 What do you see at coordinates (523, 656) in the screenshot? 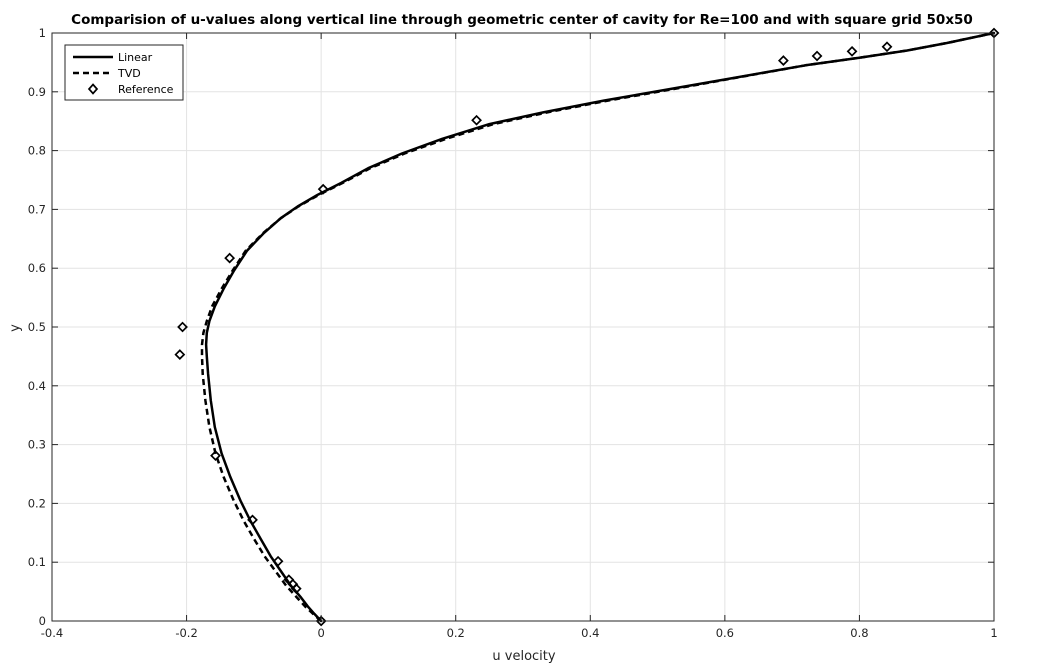
I see `x-axis-label: u velocity` at bounding box center [523, 656].